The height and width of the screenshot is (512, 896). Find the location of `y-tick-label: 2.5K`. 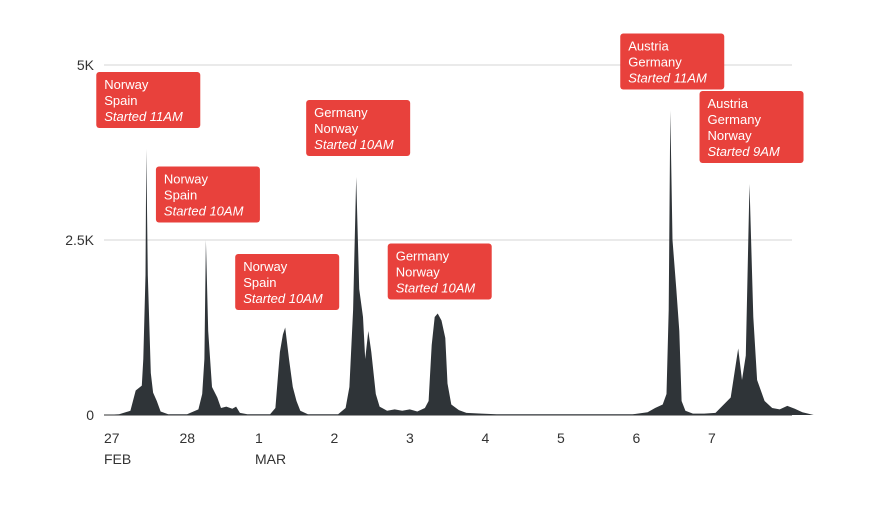

y-tick-label: 2.5K is located at coordinates (79, 240).